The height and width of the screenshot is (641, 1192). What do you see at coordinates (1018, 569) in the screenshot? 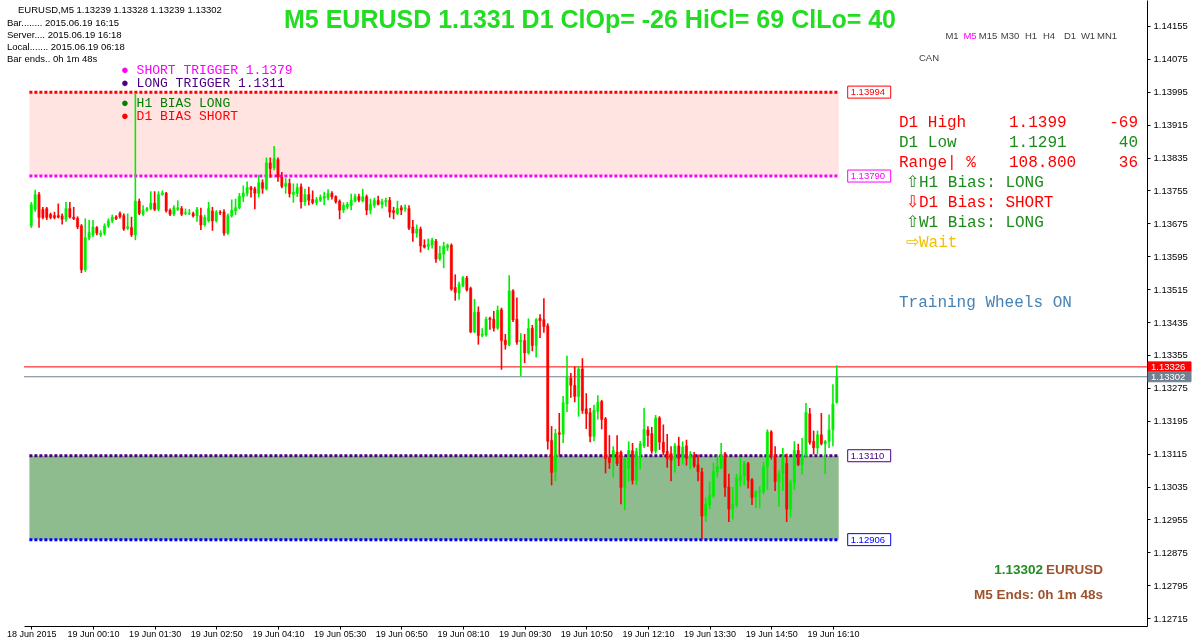
I see `annotation: 1.13302` at bounding box center [1018, 569].